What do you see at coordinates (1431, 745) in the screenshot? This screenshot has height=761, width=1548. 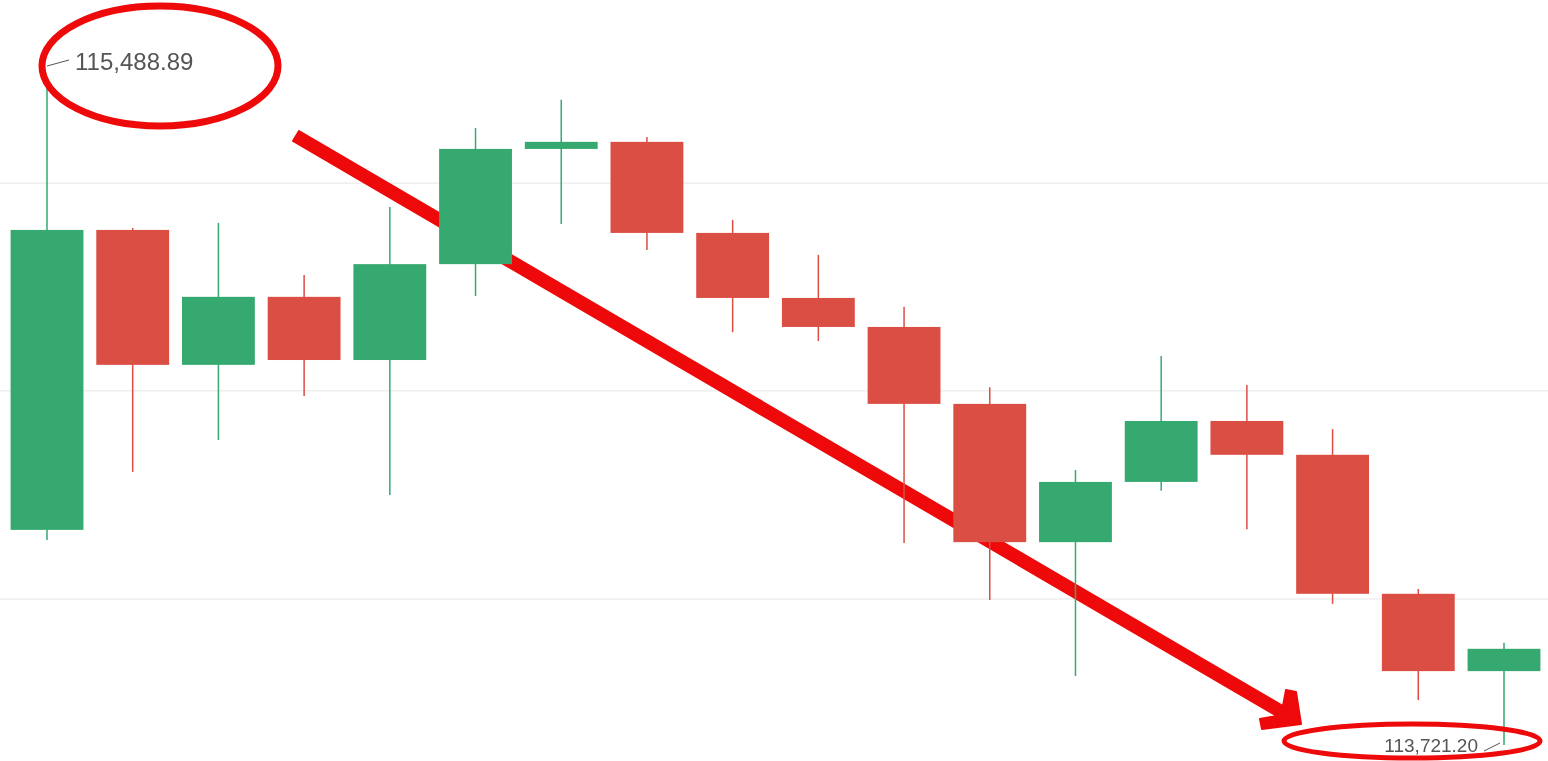 I see `annotation: 113,721.20` at bounding box center [1431, 745].